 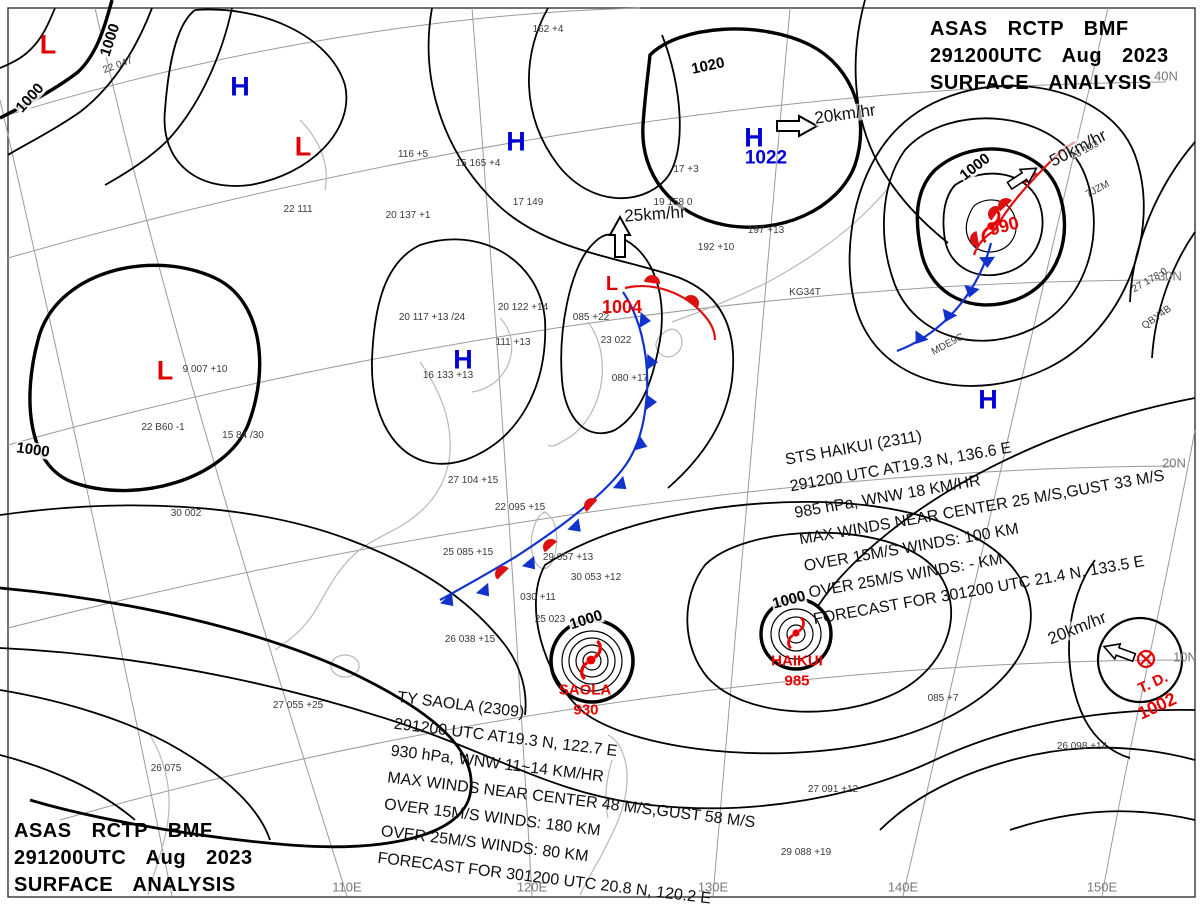 What do you see at coordinates (166, 768) in the screenshot?
I see `station-plot: 26 075` at bounding box center [166, 768].